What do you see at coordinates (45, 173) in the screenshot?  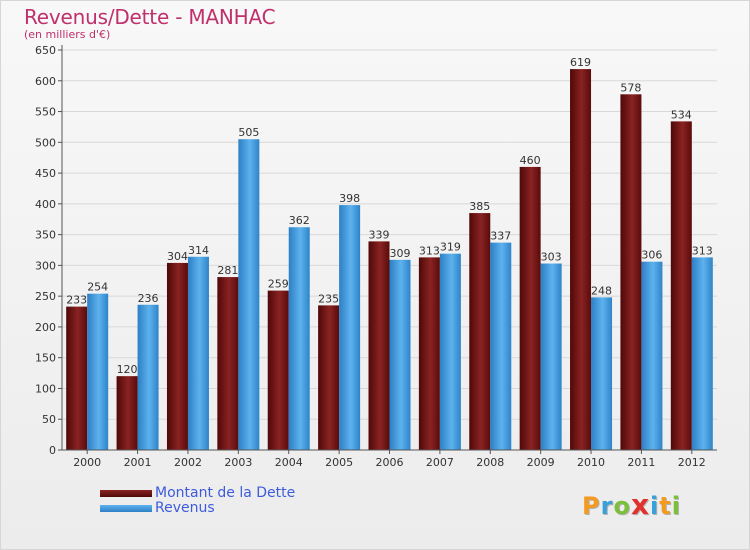 I see `y-tick-label: 450` at bounding box center [45, 173].